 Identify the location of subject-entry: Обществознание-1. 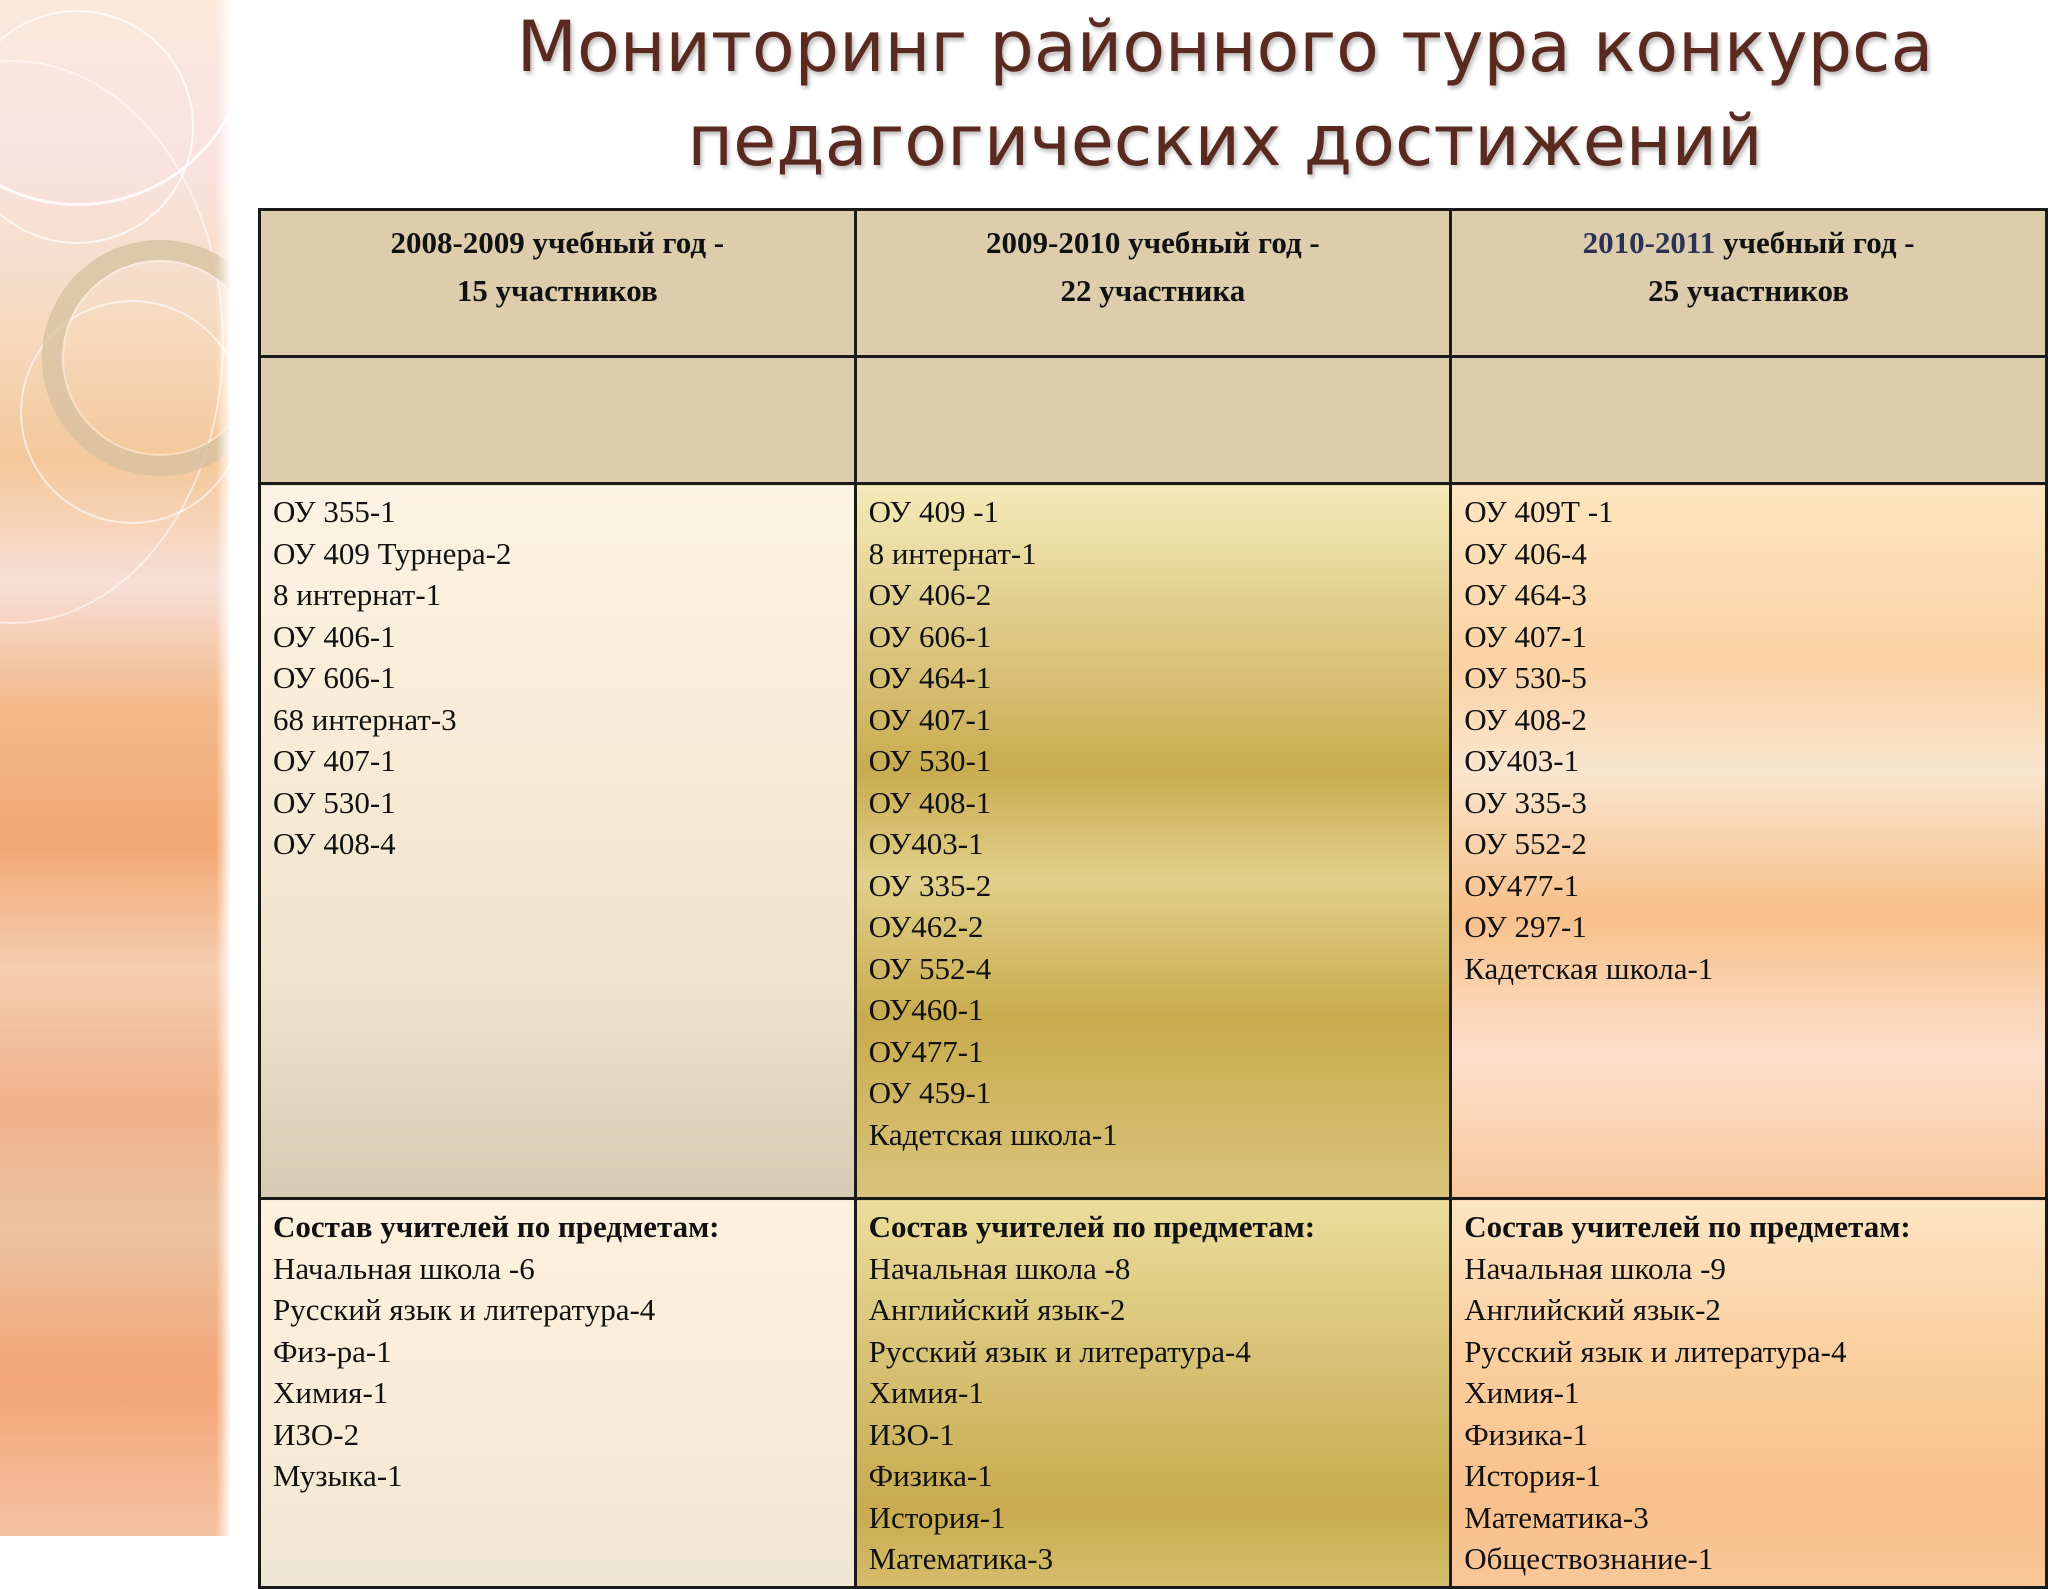
(1589, 1558).